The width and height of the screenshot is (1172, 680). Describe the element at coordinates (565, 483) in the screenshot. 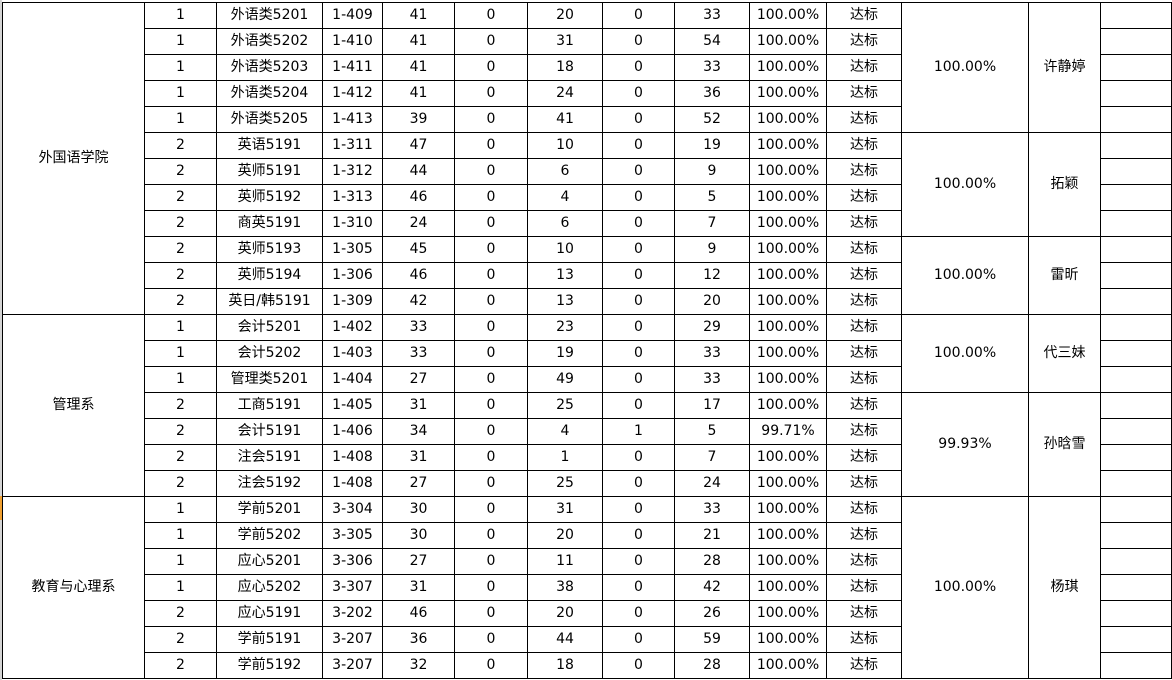

I see `col-g-cell: 25` at that location.